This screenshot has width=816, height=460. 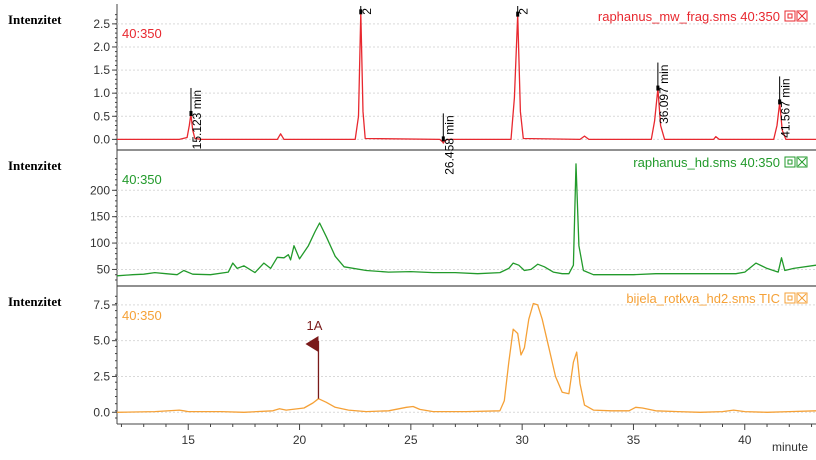 I want to click on x-tick-label: 15, so click(x=189, y=440).